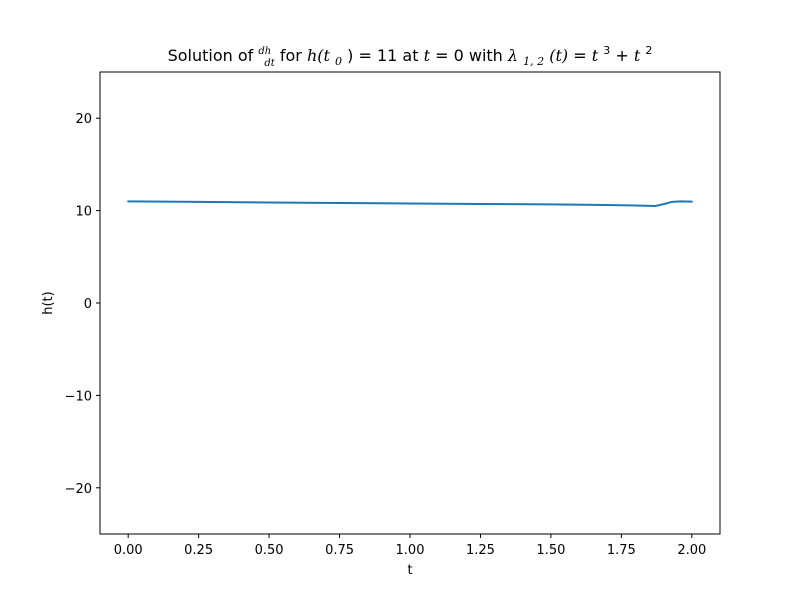 The width and height of the screenshot is (800, 600). I want to click on title-eq2: = 0 with, so click(471, 55).